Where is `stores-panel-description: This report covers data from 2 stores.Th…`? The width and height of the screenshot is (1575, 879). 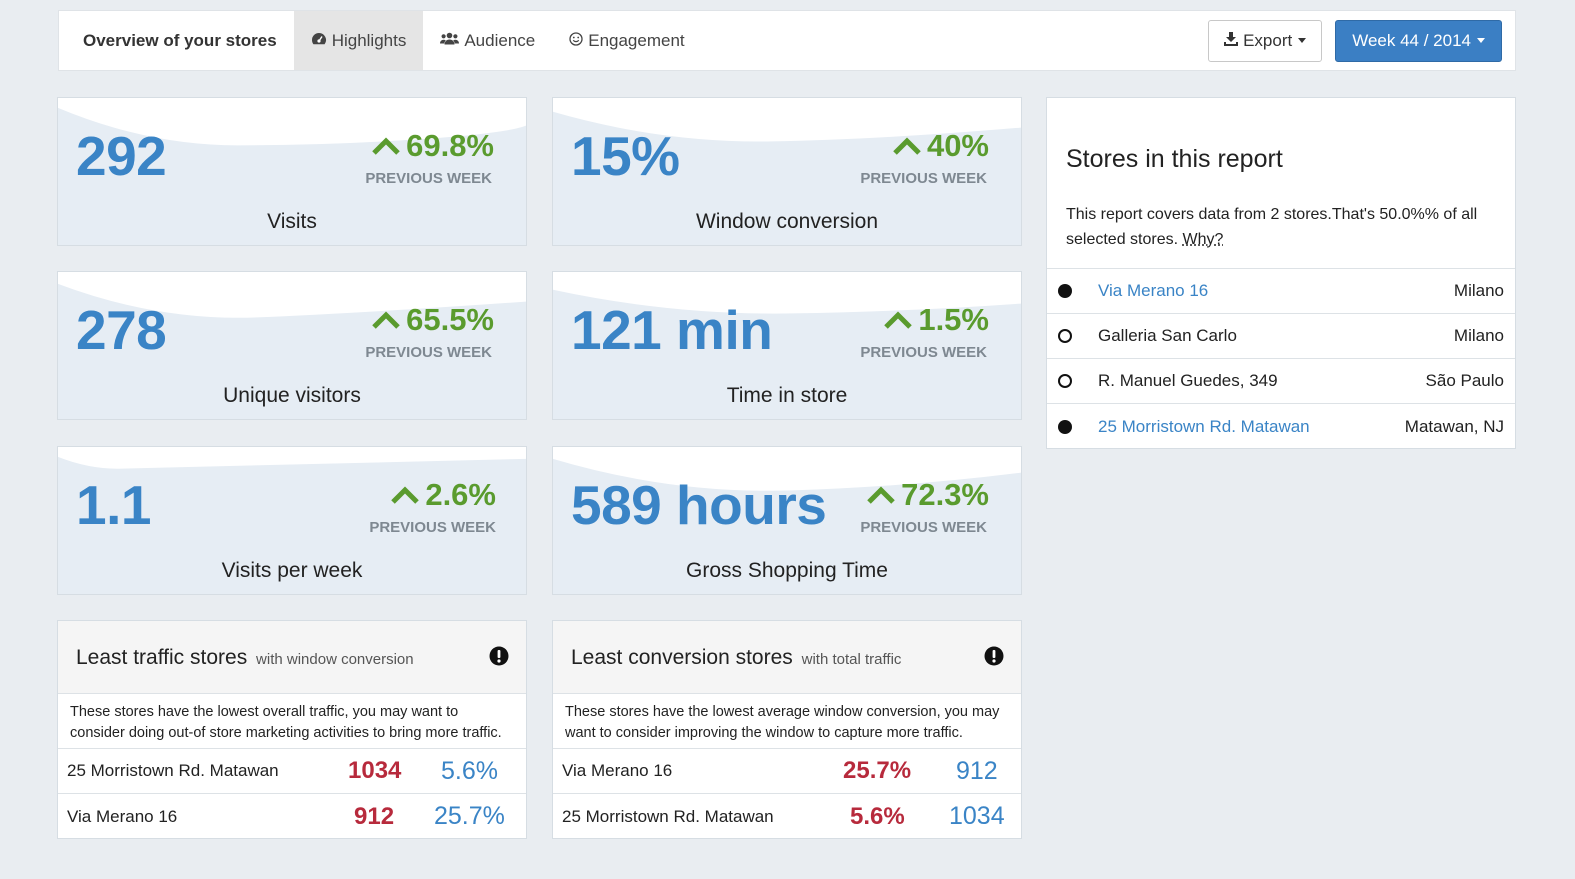 stores-panel-description: This report covers data from 2 stores.Th… is located at coordinates (1286, 227).